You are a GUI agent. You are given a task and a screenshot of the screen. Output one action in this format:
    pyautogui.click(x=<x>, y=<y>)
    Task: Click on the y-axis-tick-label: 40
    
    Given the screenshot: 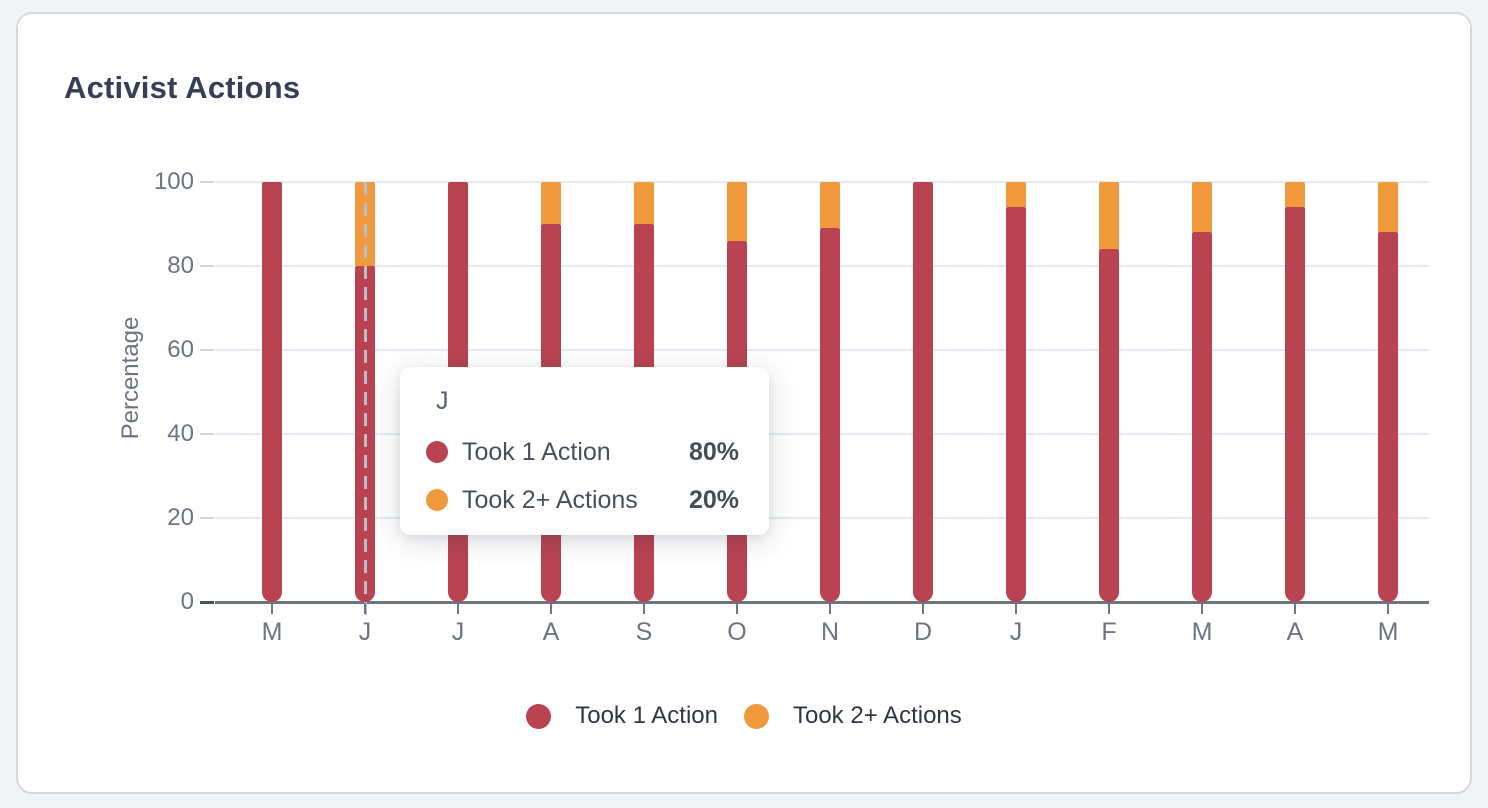 What is the action you would take?
    pyautogui.click(x=180, y=433)
    